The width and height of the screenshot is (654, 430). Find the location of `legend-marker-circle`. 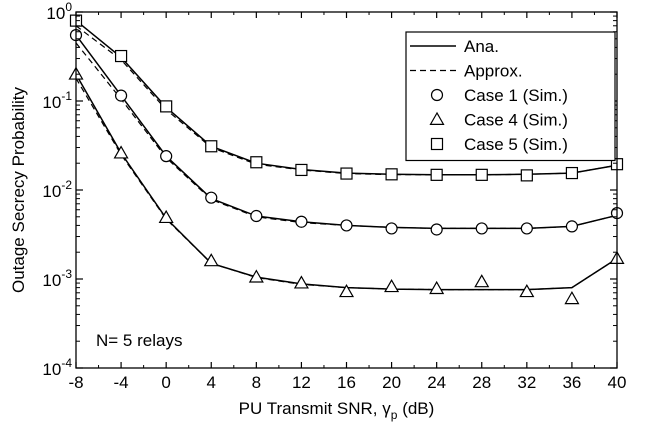

legend-marker-circle is located at coordinates (437, 95).